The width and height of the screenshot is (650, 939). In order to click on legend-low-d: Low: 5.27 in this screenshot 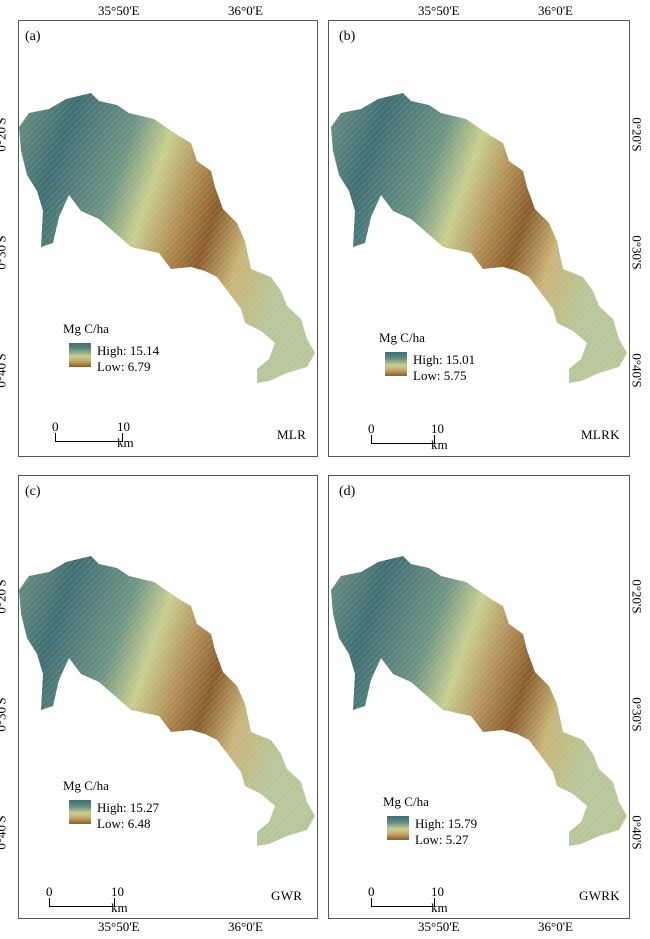, I will do `click(442, 839)`.